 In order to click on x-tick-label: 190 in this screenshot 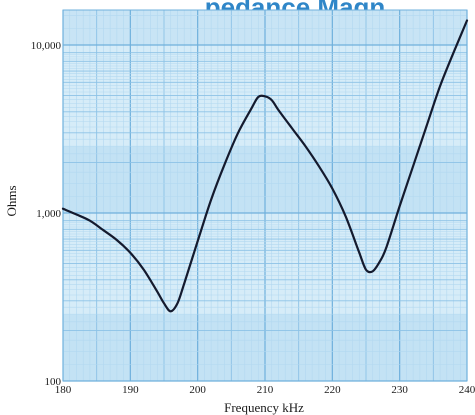, I will do `click(130, 390)`.